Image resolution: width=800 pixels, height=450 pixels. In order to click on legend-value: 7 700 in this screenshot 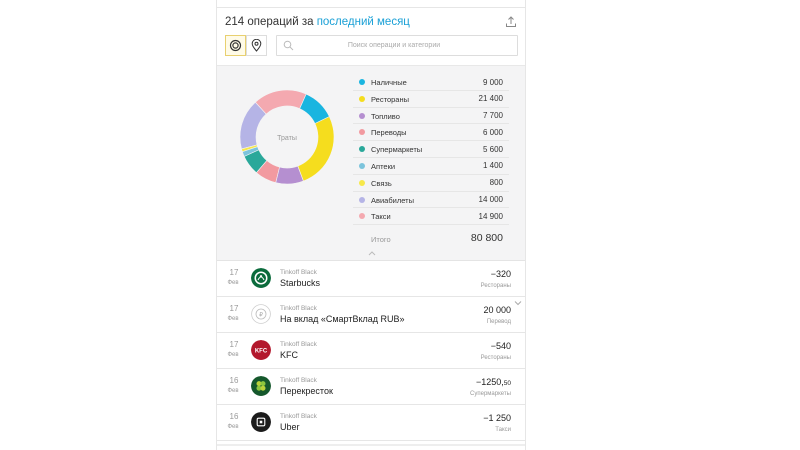, I will do `click(492, 116)`.